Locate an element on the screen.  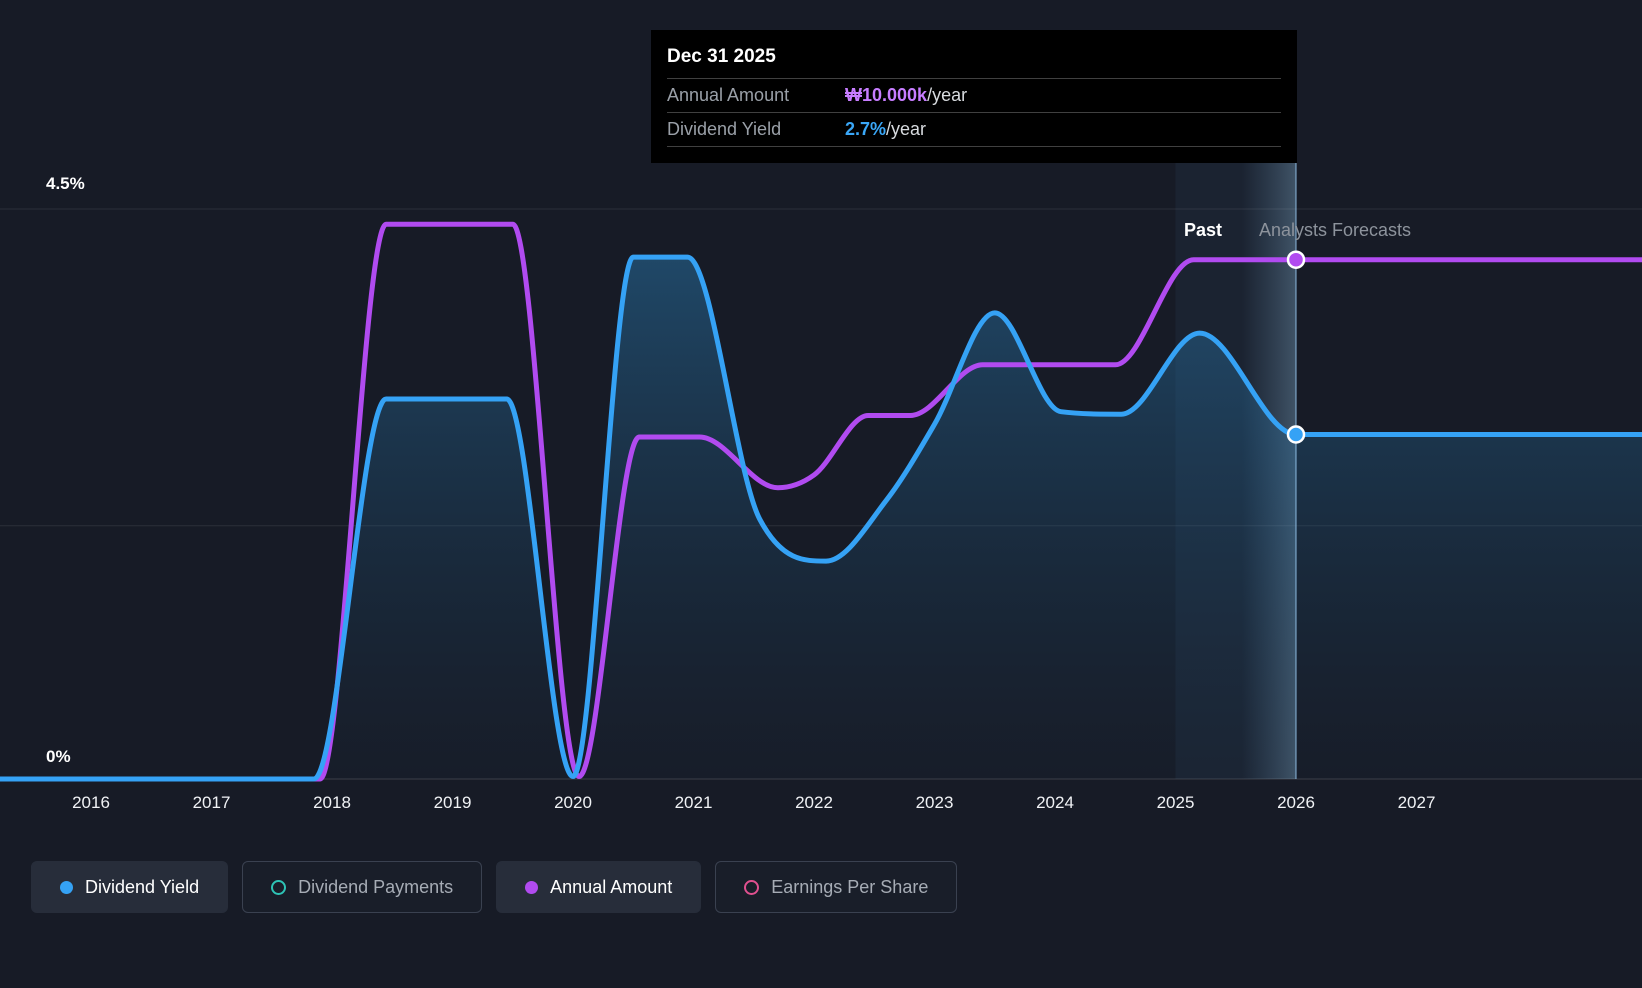
marker-dividend-yield is located at coordinates (1296, 434).